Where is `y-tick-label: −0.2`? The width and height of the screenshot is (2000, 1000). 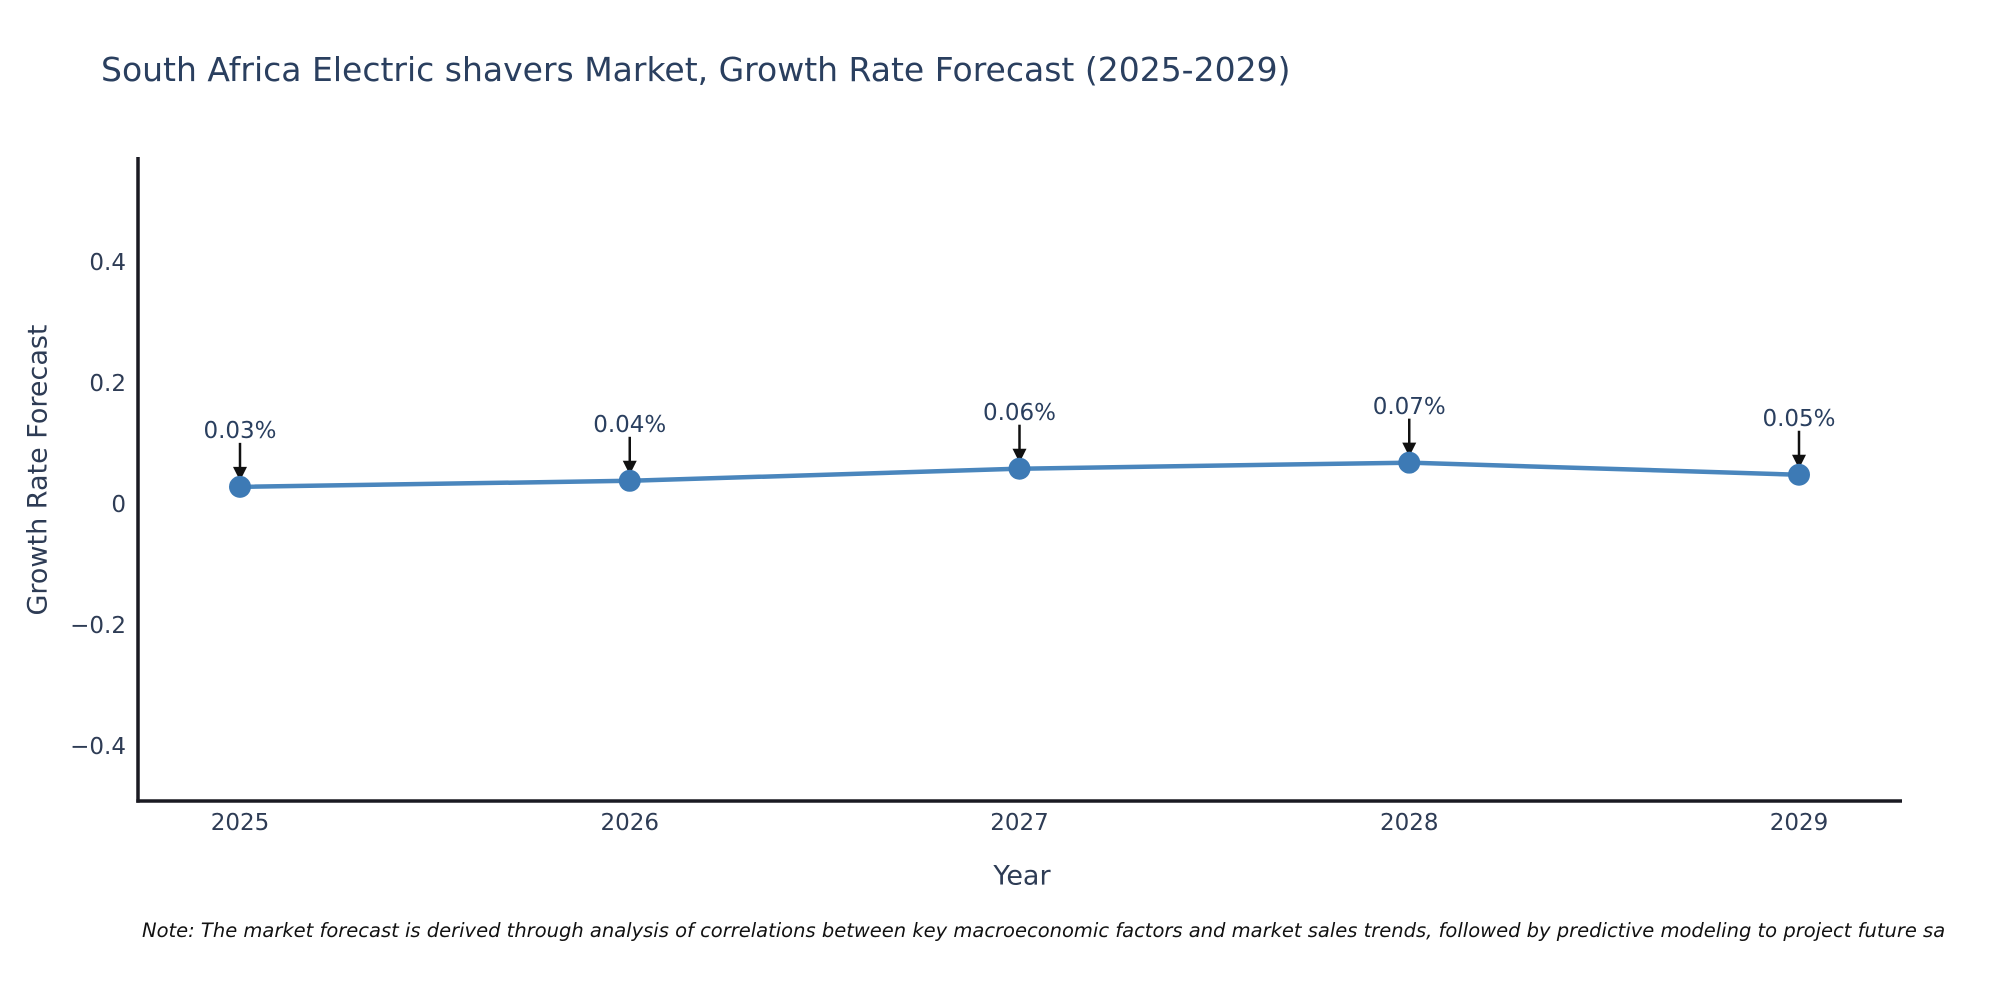
y-tick-label: −0.2 is located at coordinates (98, 626).